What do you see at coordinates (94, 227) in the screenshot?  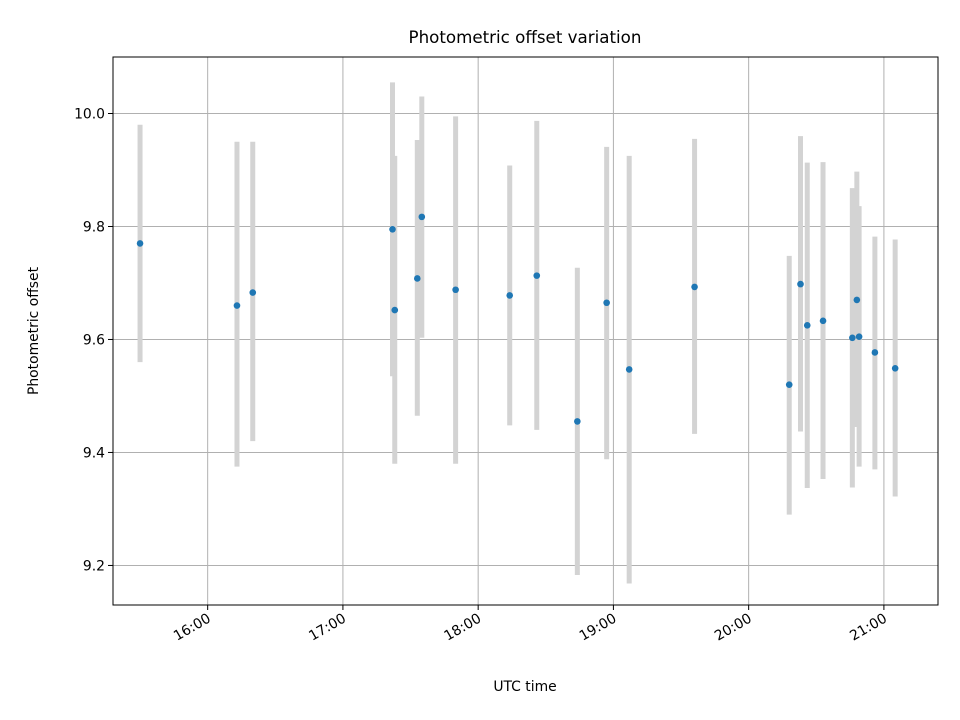 I see `y-tick-label: 9.8` at bounding box center [94, 227].